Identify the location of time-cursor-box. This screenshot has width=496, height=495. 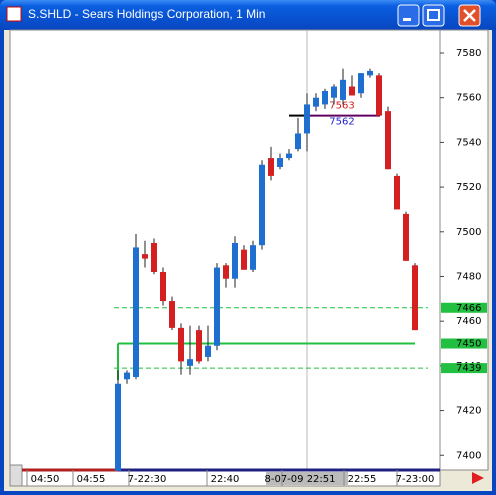
(307, 478).